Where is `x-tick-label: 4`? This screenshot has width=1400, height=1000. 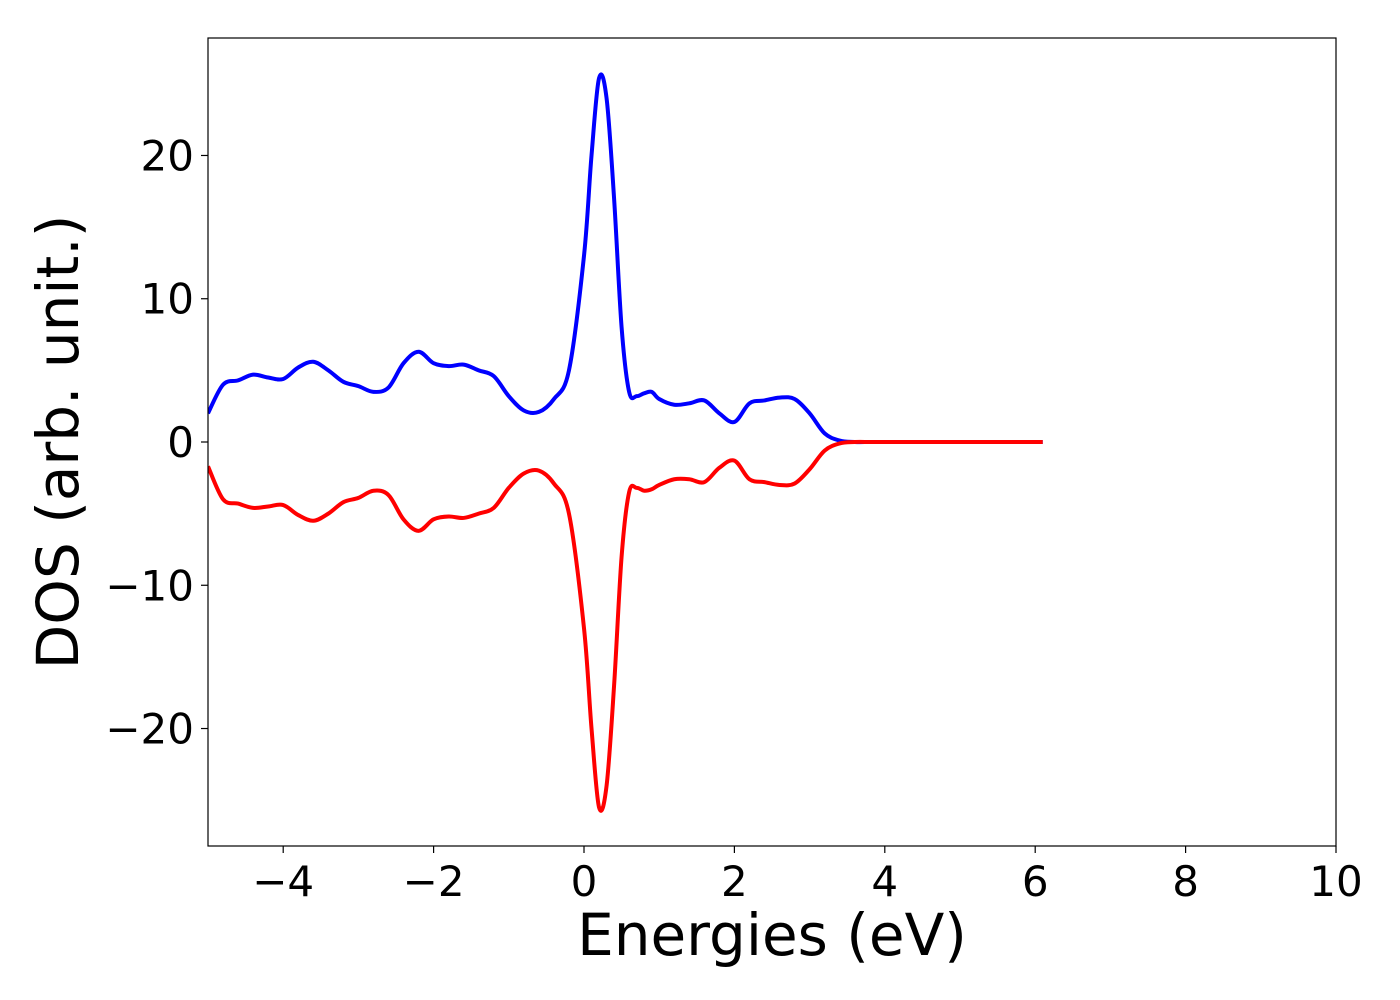
x-tick-label: 4 is located at coordinates (884, 881).